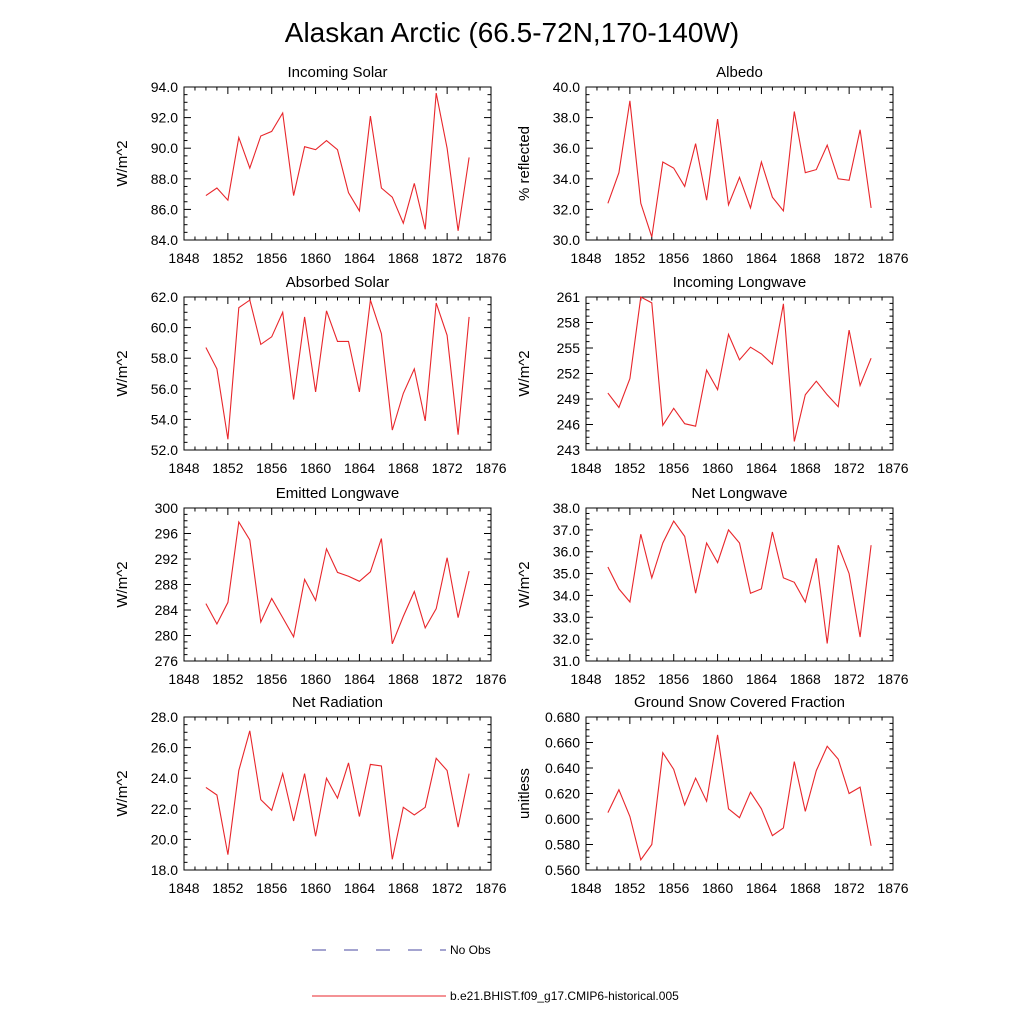 This screenshot has height=1024, width=1024. What do you see at coordinates (164, 748) in the screenshot?
I see `y-tick-label: 26.0` at bounding box center [164, 748].